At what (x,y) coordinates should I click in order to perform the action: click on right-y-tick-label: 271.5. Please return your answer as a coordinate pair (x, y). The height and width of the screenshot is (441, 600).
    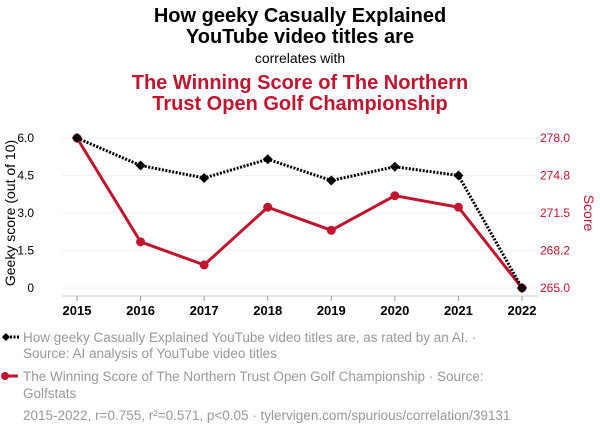
    Looking at the image, I should click on (555, 213).